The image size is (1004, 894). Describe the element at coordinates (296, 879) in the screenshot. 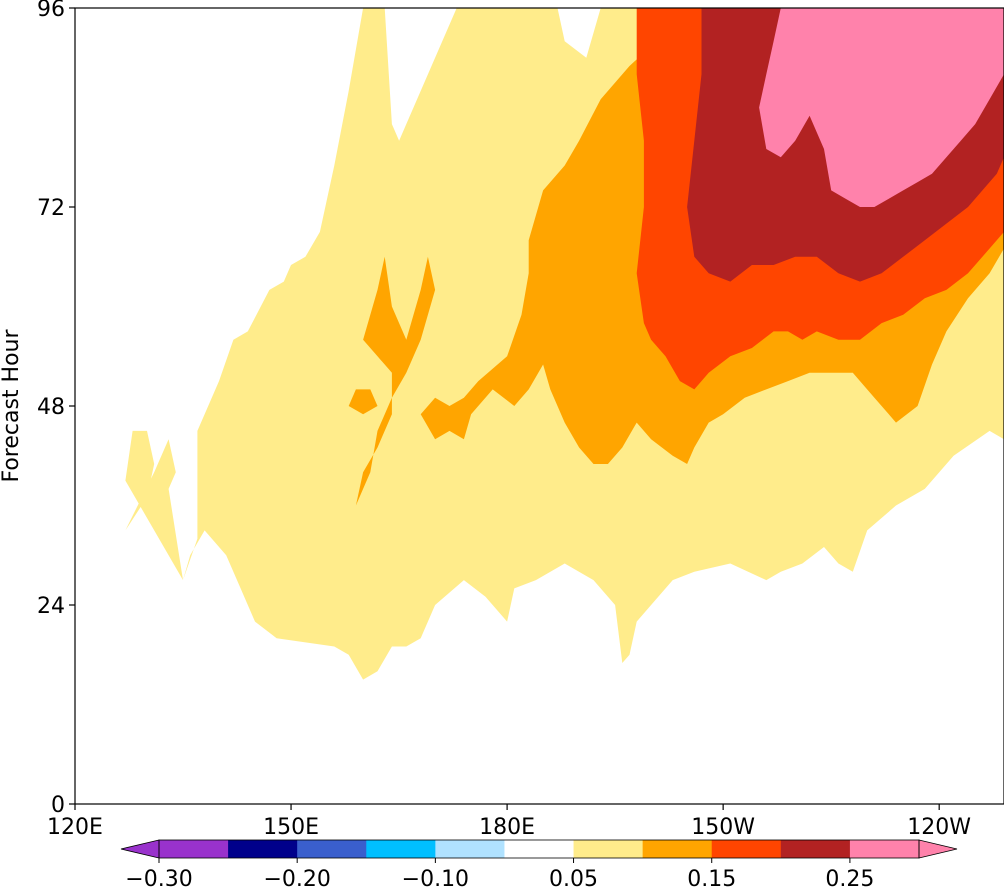

I see `colorbar-tick-label: −0.20` at that location.